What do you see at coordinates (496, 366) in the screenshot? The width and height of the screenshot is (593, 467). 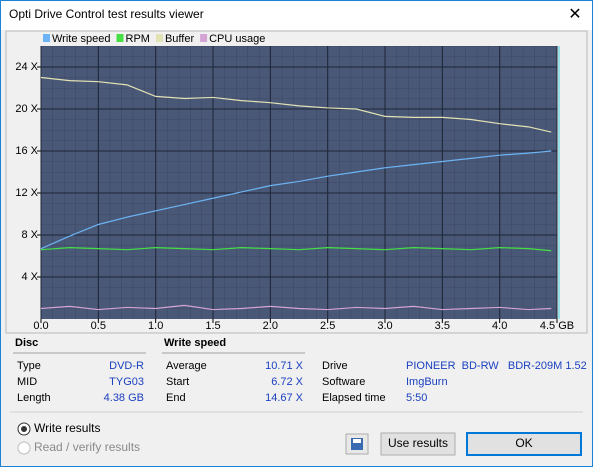 I see `info-value: PIONEER BD-RW BDR-209M 1.52` at bounding box center [496, 366].